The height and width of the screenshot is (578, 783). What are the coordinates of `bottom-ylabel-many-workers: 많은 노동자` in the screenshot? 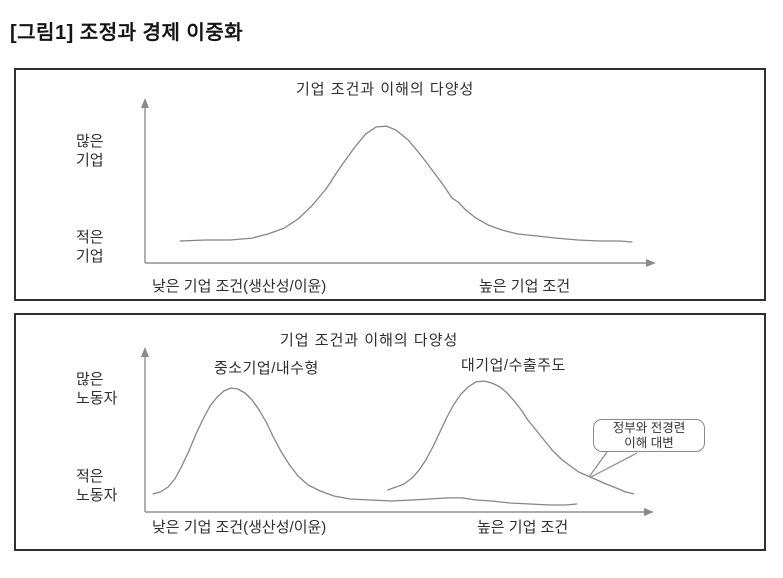 It's located at (97, 389).